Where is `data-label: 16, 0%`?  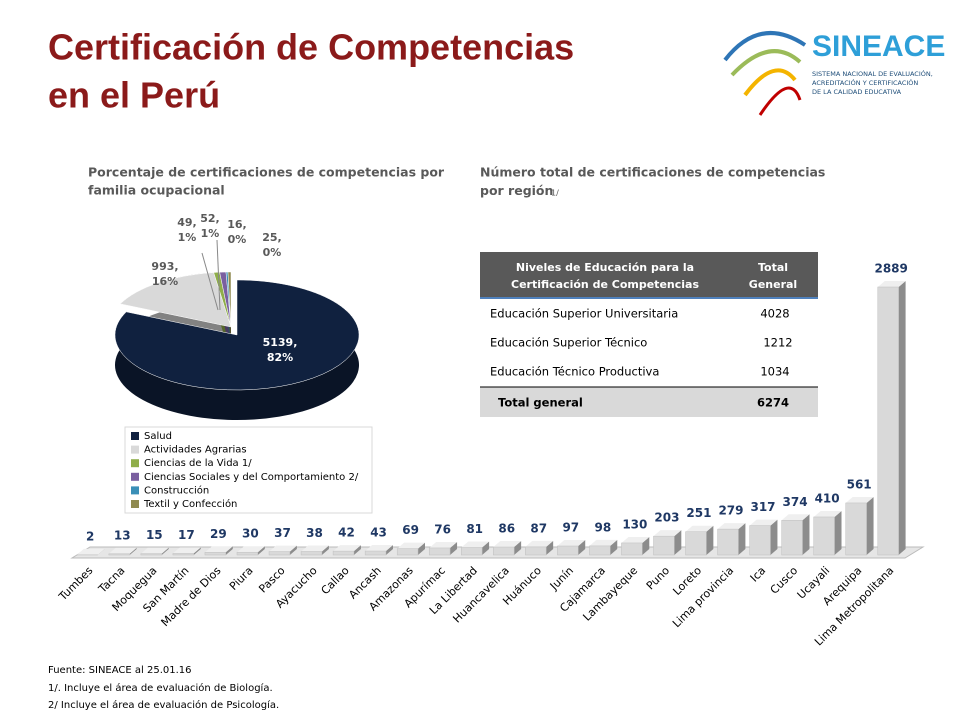 data-label: 16, 0% is located at coordinates (237, 232).